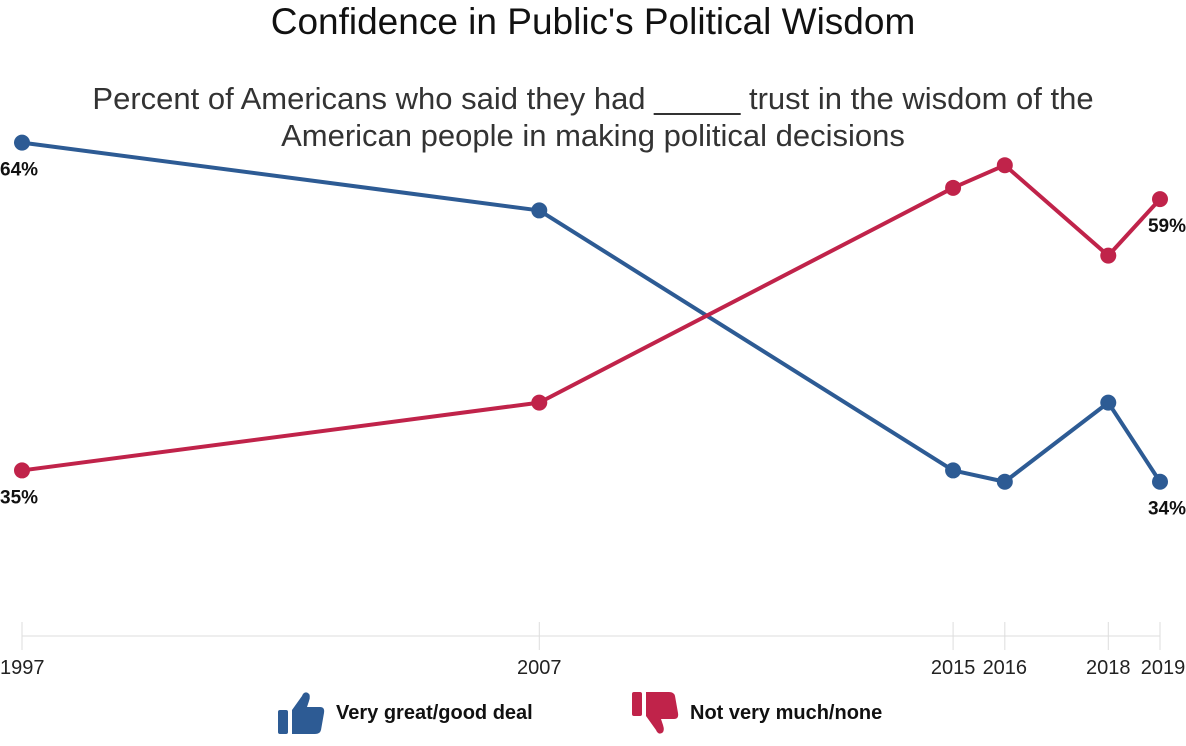 The height and width of the screenshot is (746, 1186). Describe the element at coordinates (539, 668) in the screenshot. I see `x-tick-label-2007: 2007` at that location.